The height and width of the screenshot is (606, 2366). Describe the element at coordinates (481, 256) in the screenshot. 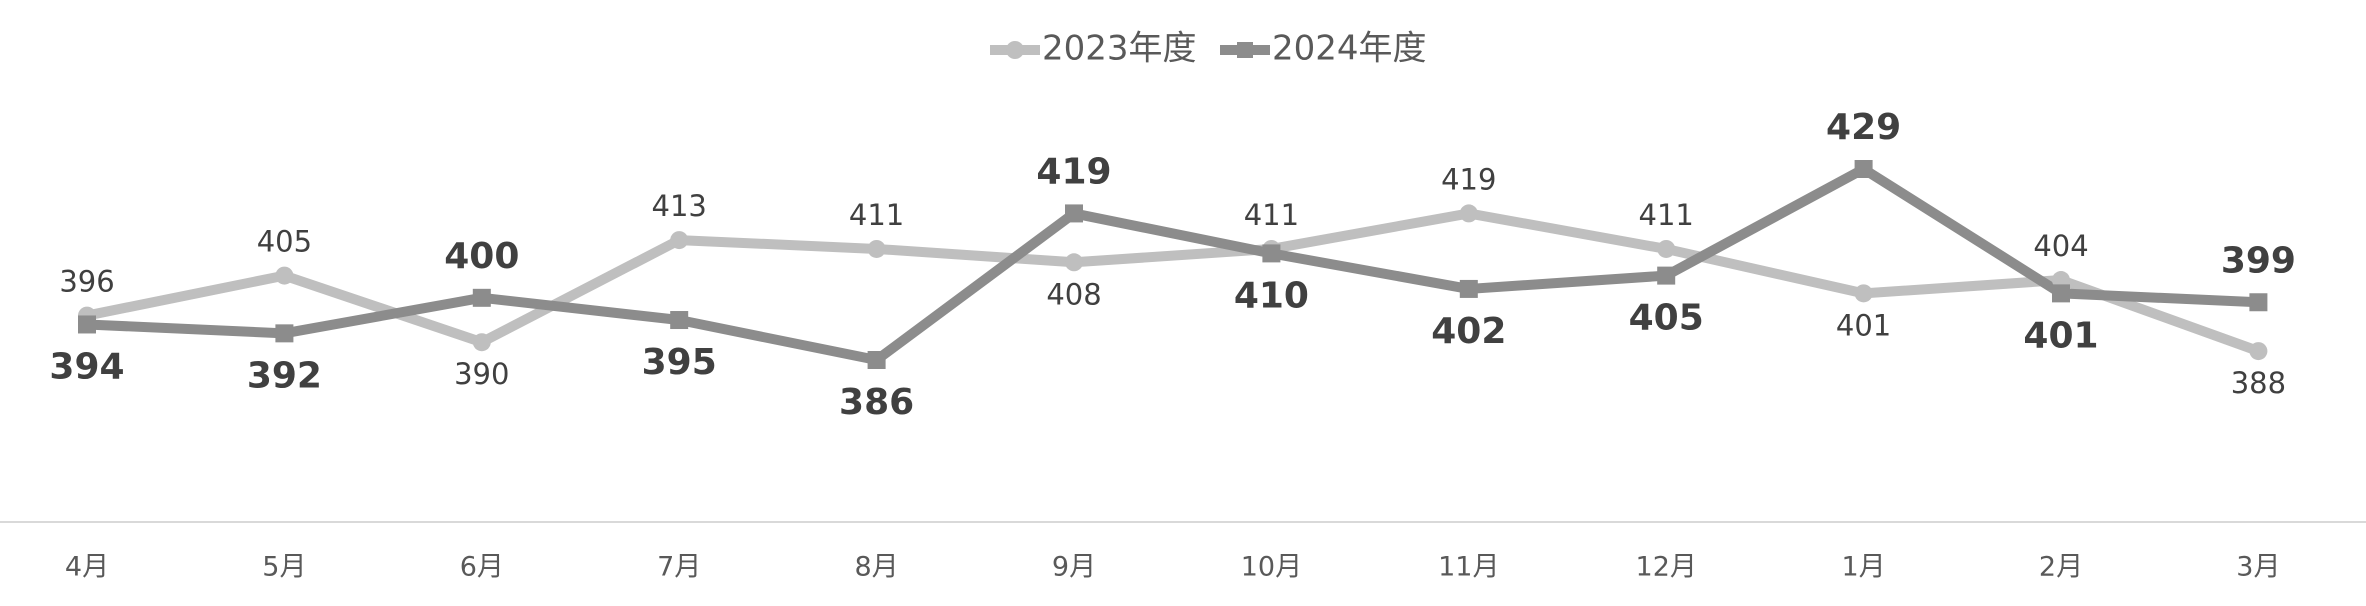

I see `data-label: 400` at that location.